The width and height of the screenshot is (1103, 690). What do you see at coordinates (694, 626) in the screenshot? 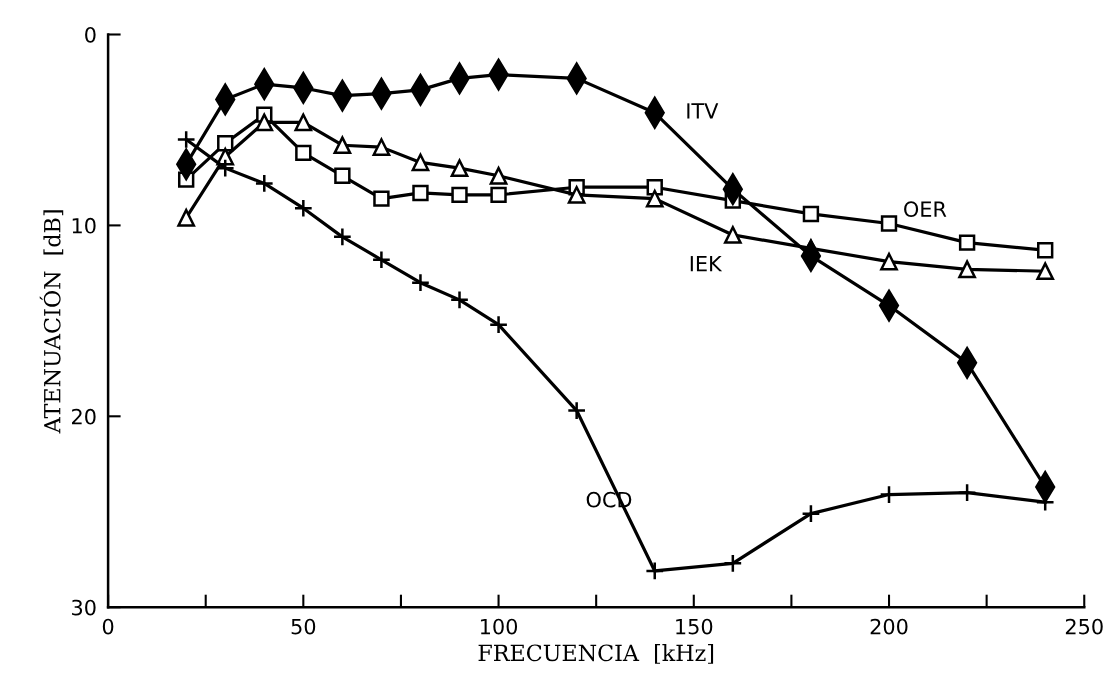
I see `x-tick-label: 150` at bounding box center [694, 626].